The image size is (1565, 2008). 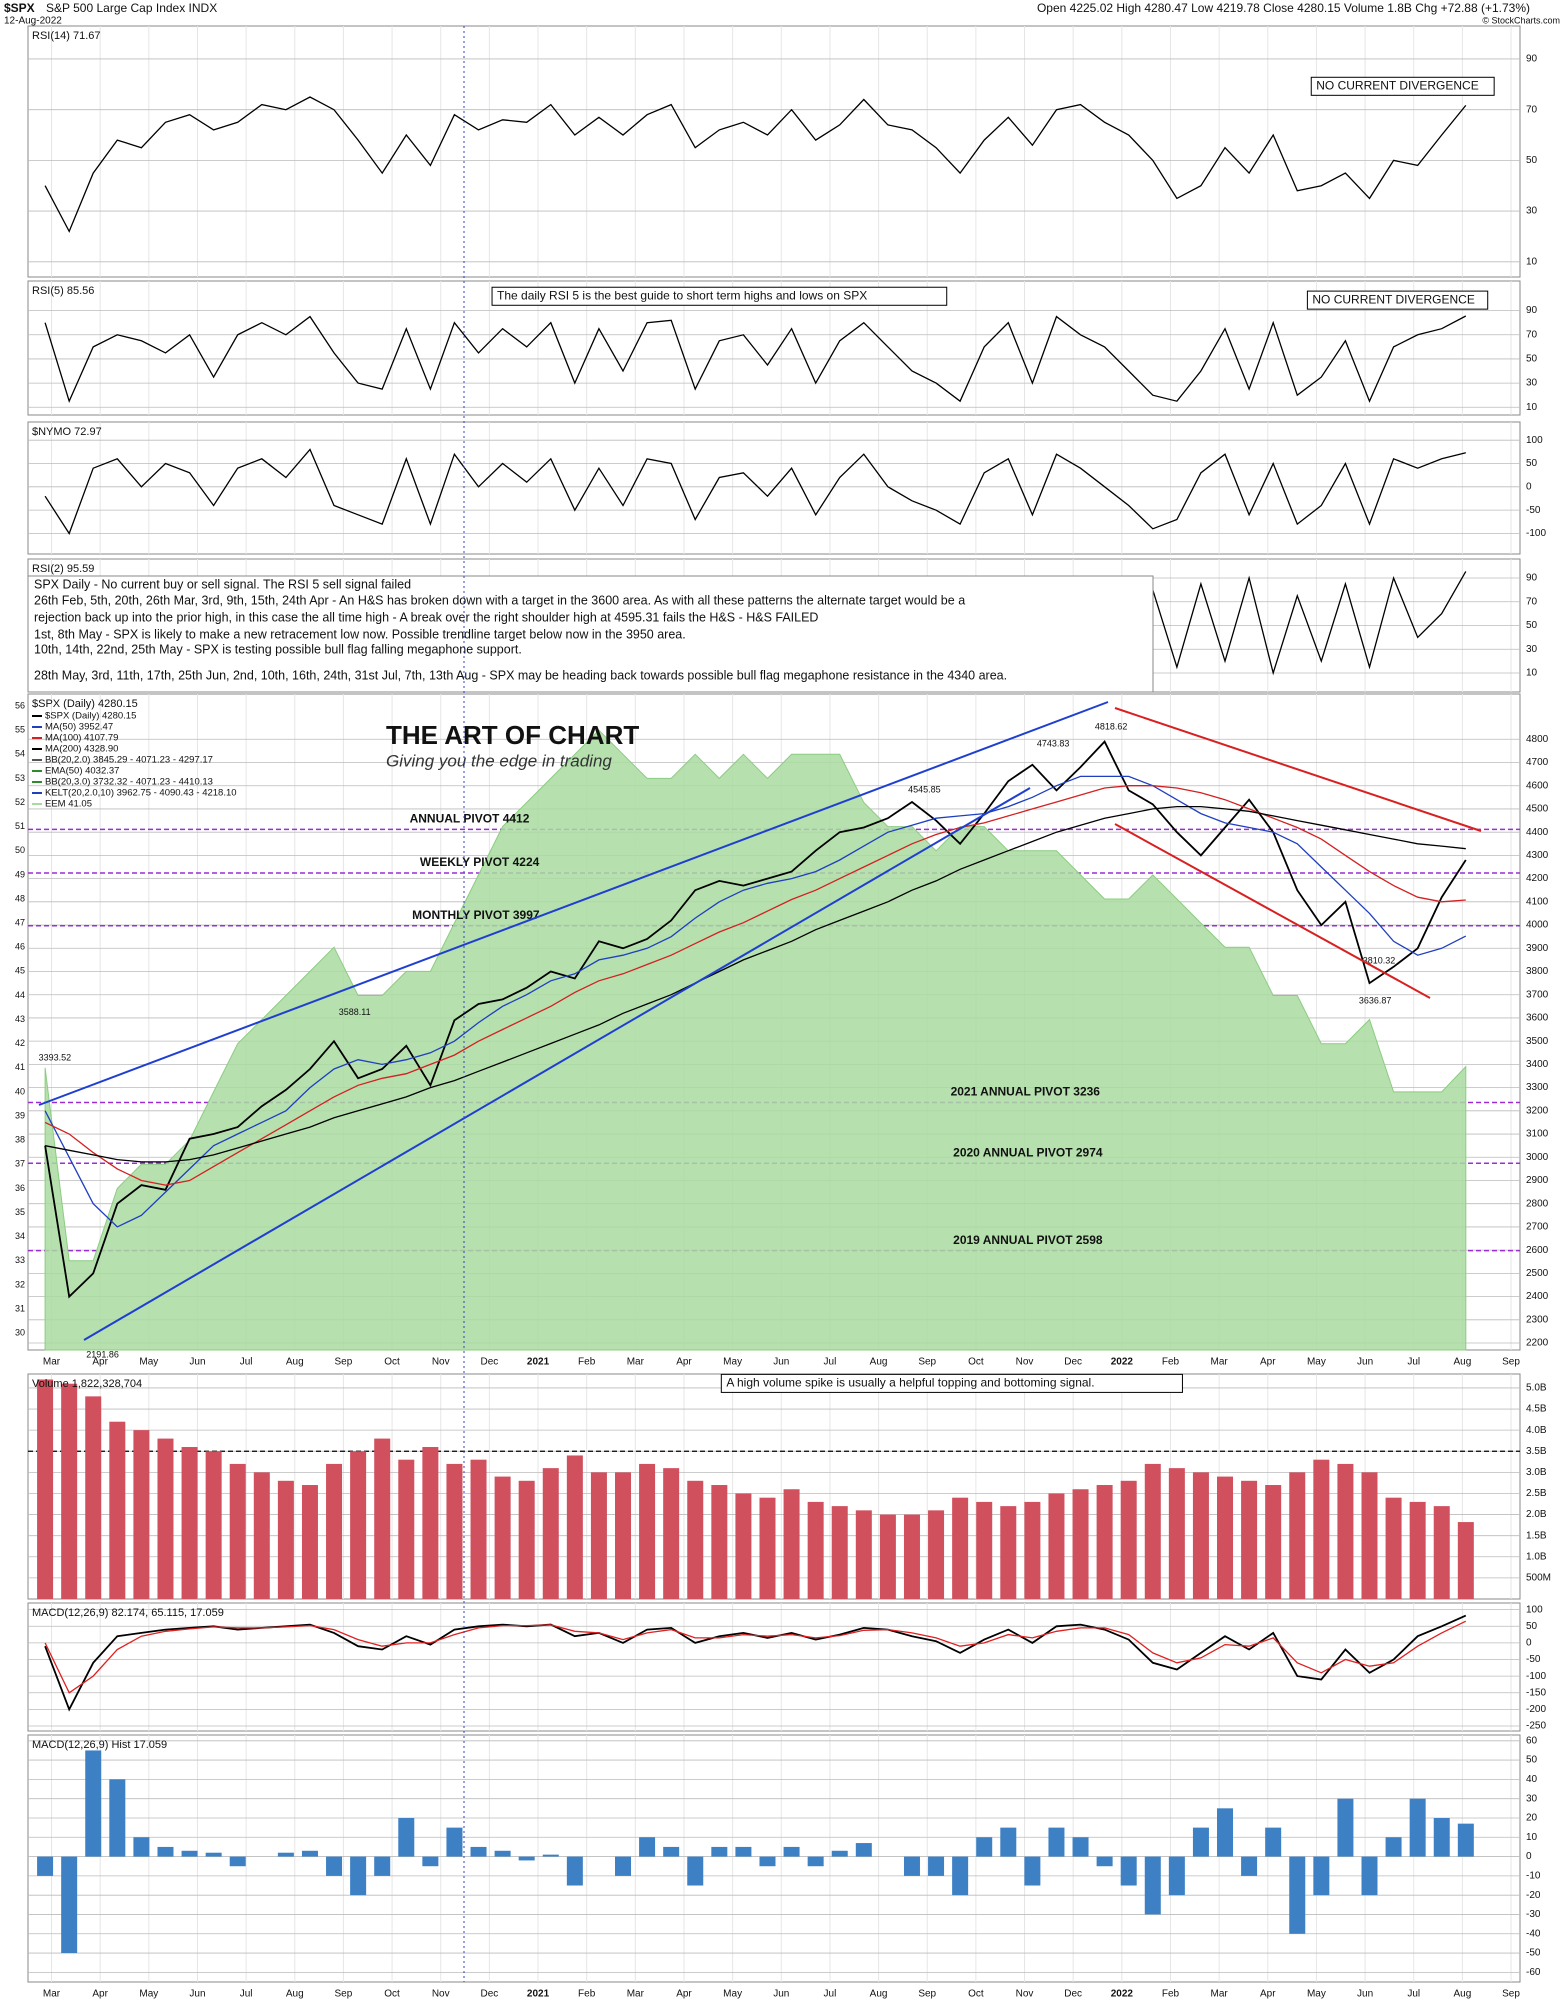 I want to click on y-tick-label: 3500, so click(x=1537, y=1041).